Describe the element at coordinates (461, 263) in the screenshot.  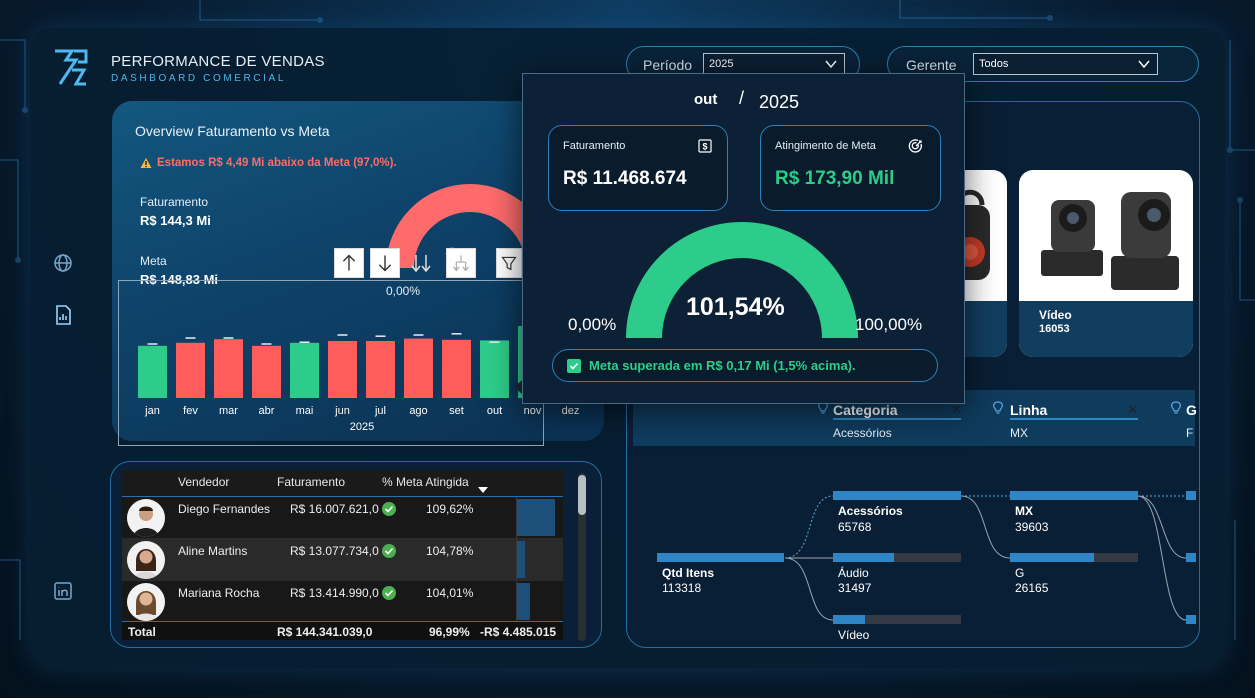
I see `expand-all-button` at that location.